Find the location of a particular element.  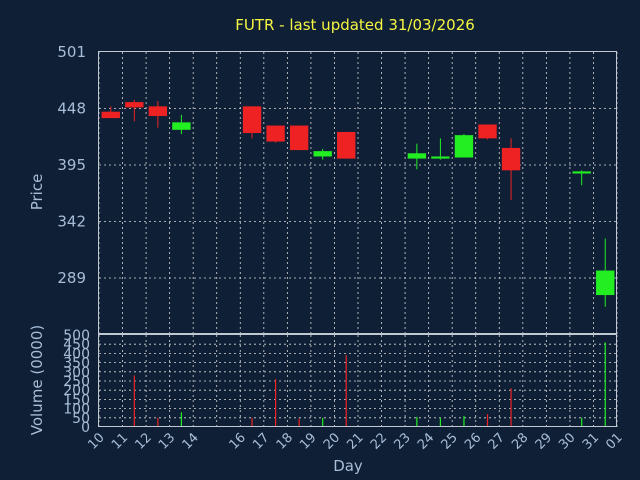

volume-tick-label: 100 is located at coordinates (76, 410).